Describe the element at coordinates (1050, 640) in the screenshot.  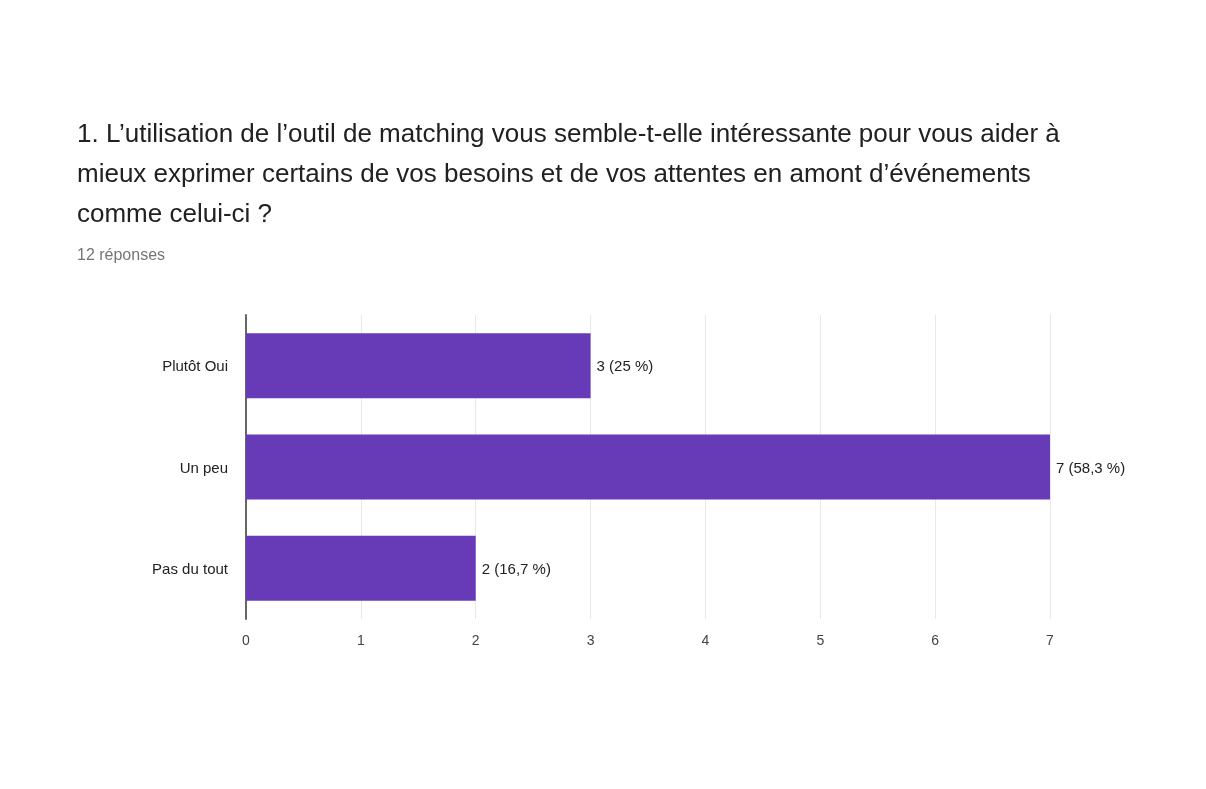
I see `x-tick-label: 7` at that location.